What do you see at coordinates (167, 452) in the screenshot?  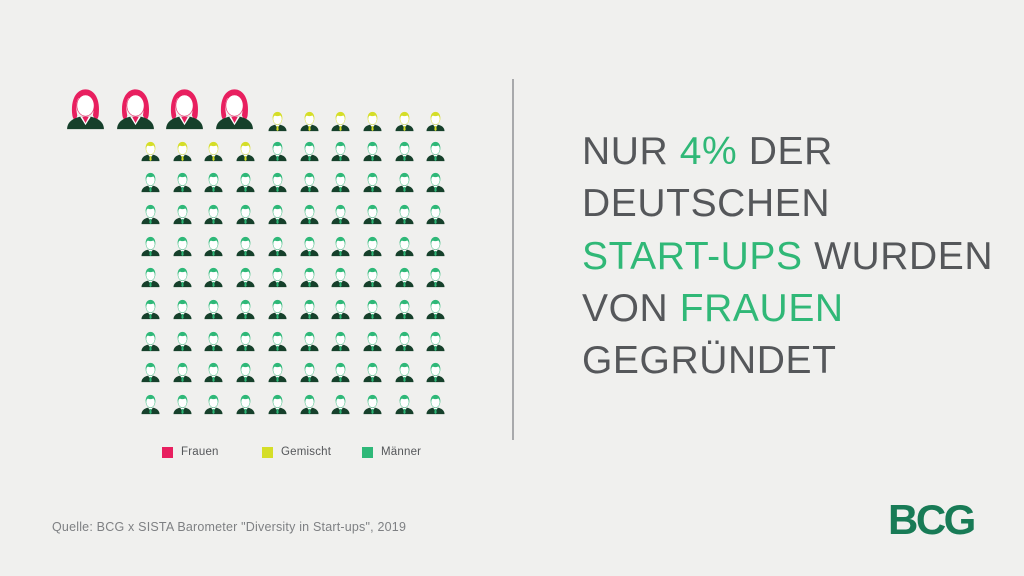 I see `legend-swatch-frauen` at bounding box center [167, 452].